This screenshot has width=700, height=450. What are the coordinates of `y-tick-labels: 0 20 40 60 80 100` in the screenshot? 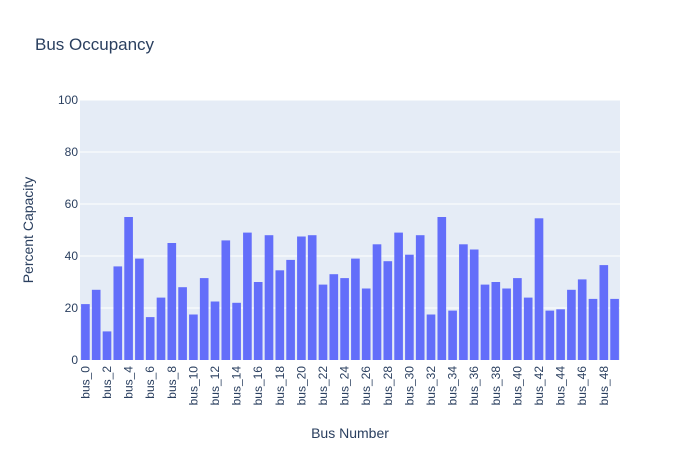 It's located at (68, 230).